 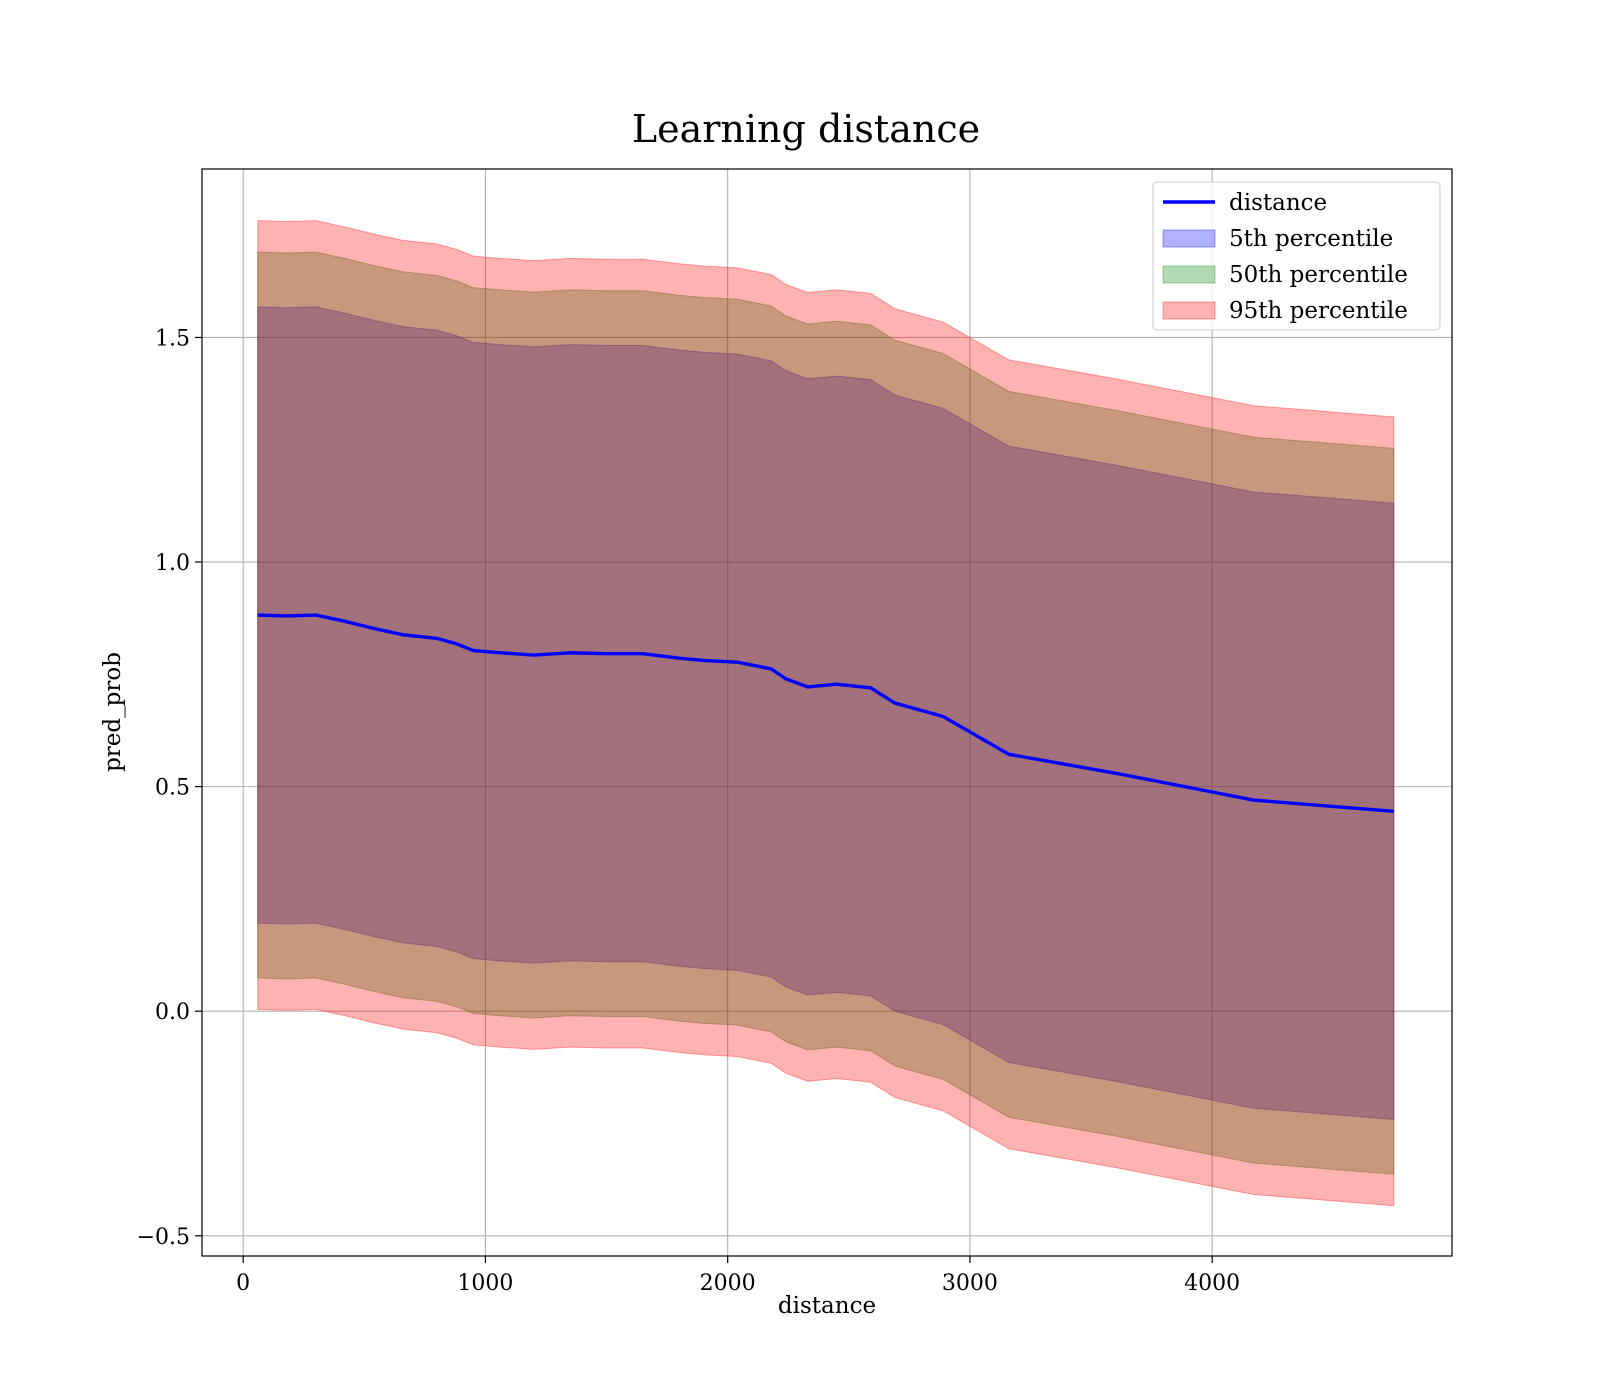 What do you see at coordinates (728, 1283) in the screenshot?
I see `x-tick-label: 2000` at bounding box center [728, 1283].